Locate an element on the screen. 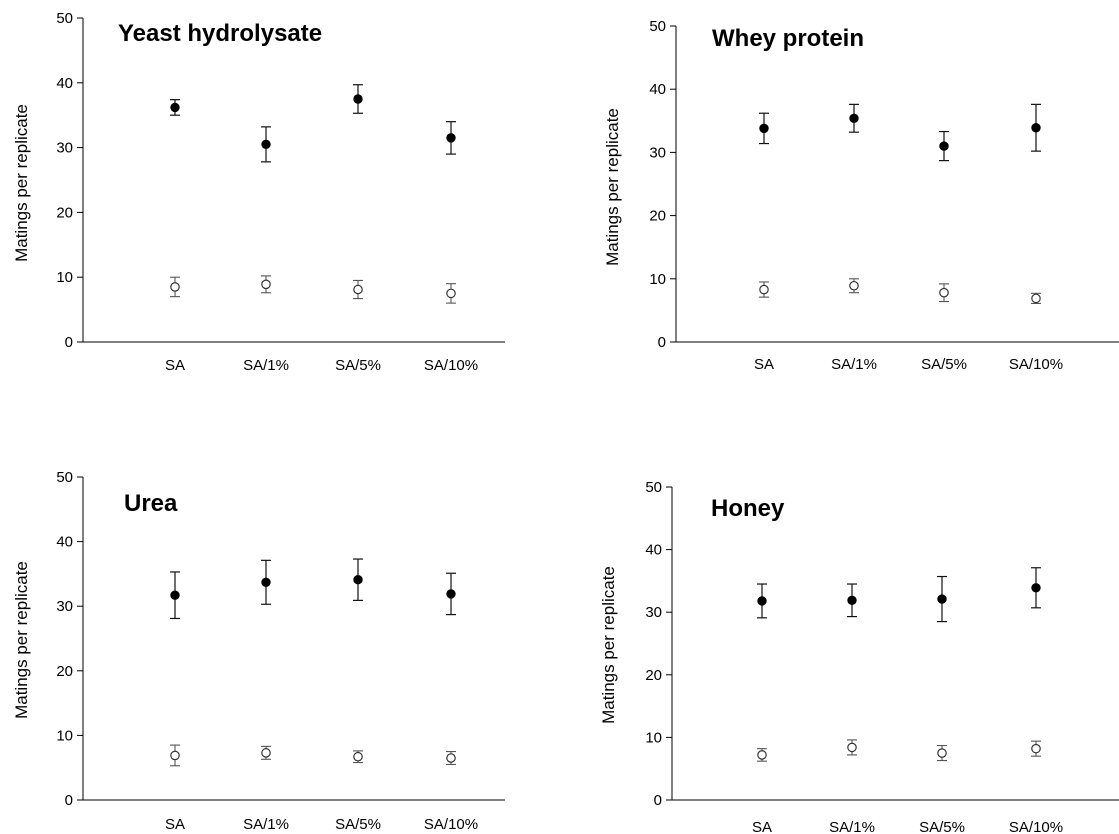 This screenshot has width=1119, height=834. panel-title: Urea is located at coordinates (151, 503).